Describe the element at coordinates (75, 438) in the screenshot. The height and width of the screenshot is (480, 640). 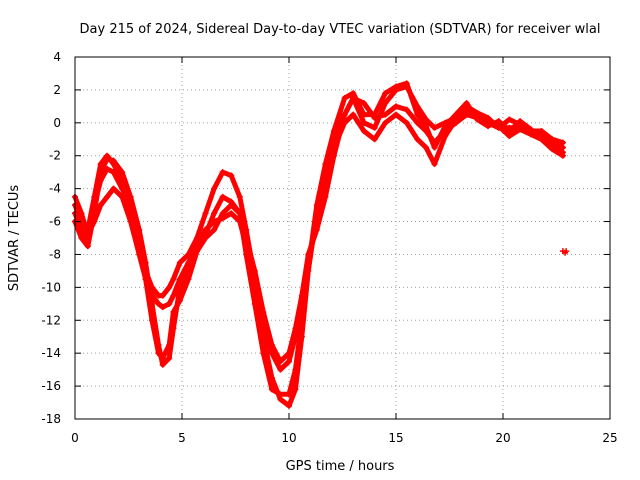
I see `x-tick-label: 0` at that location.